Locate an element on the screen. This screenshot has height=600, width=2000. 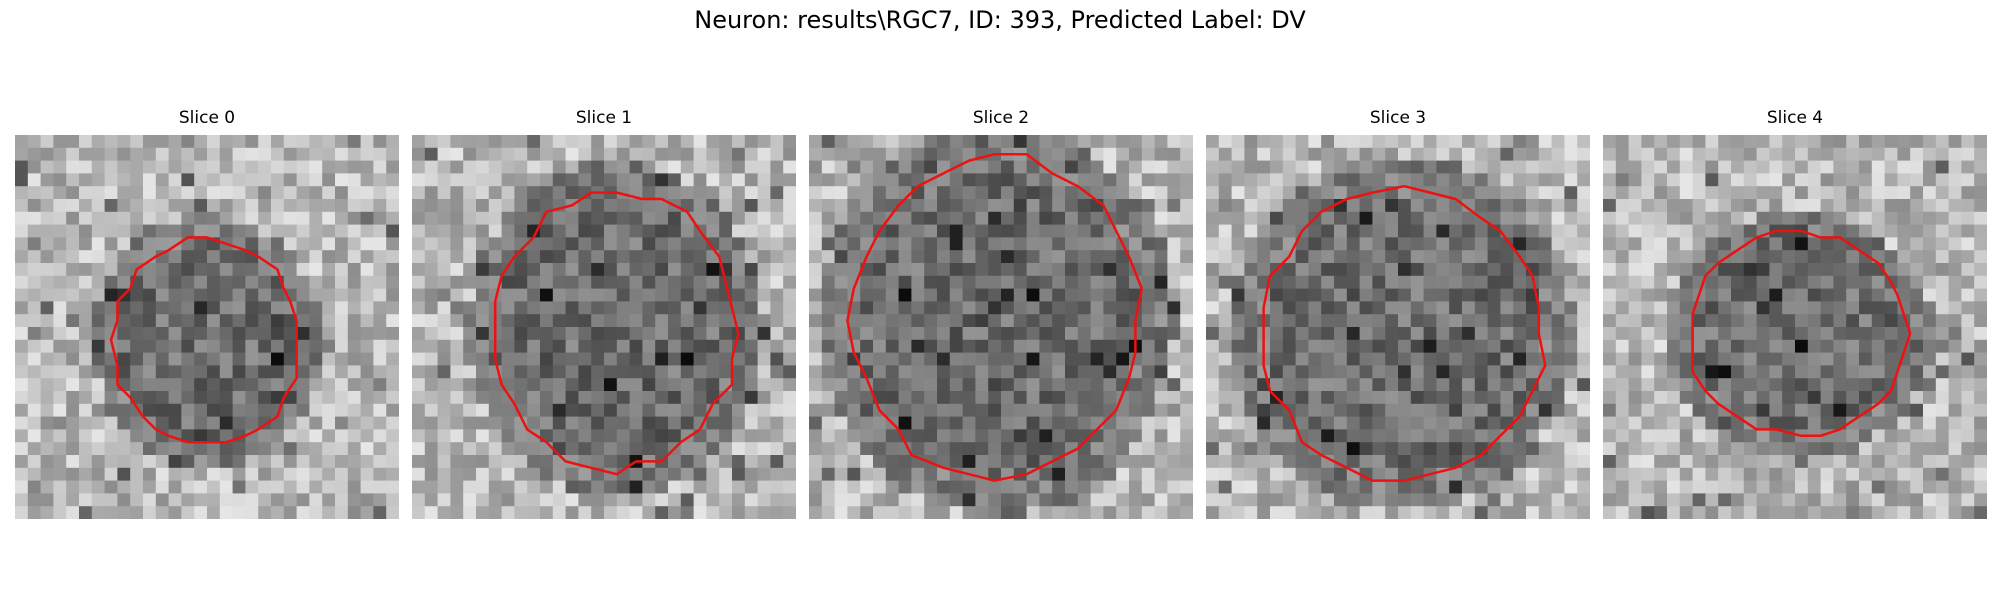
slice-panel-1: Slice 1 is located at coordinates (604, 313).